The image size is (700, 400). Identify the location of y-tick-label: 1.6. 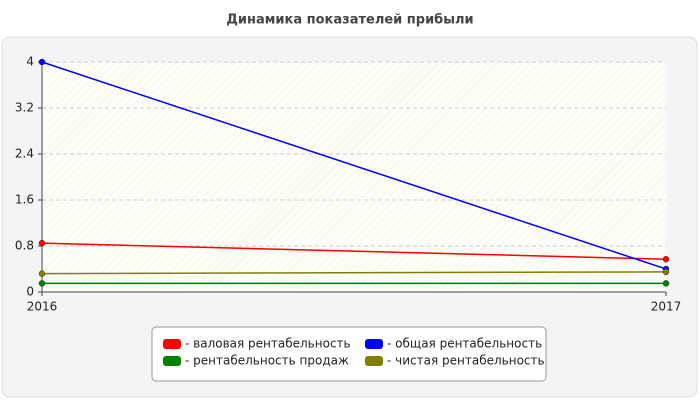
(24, 200).